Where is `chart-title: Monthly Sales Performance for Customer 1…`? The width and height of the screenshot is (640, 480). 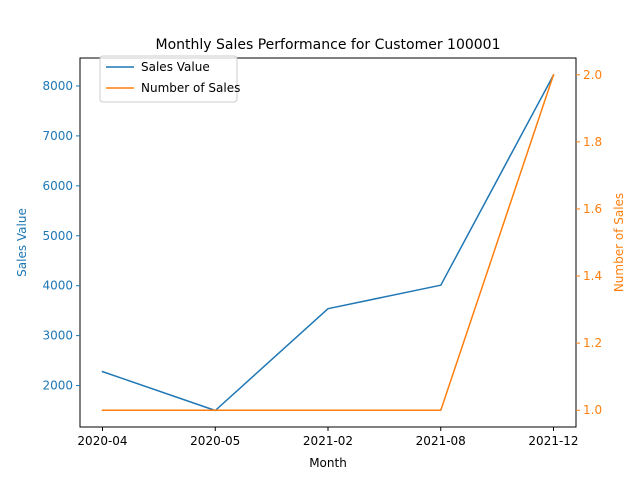
chart-title: Monthly Sales Performance for Customer 1… is located at coordinates (328, 45).